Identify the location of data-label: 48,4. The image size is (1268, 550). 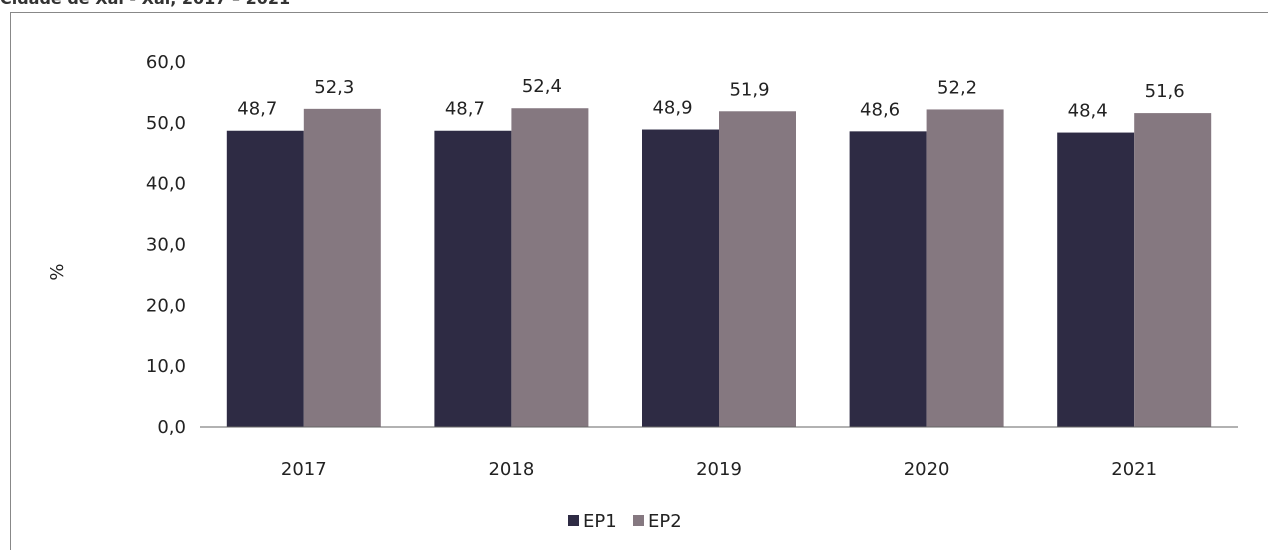
(1088, 111).